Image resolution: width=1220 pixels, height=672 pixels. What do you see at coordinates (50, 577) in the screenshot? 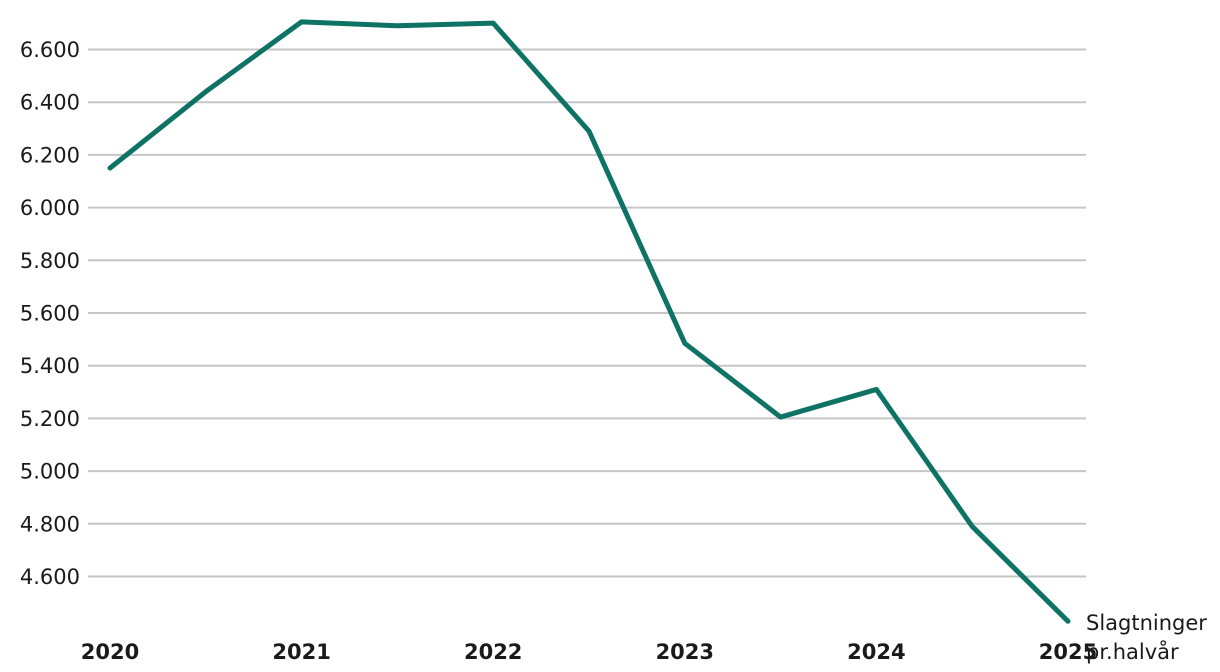
I see `y-tick-label: 4.600` at bounding box center [50, 577].